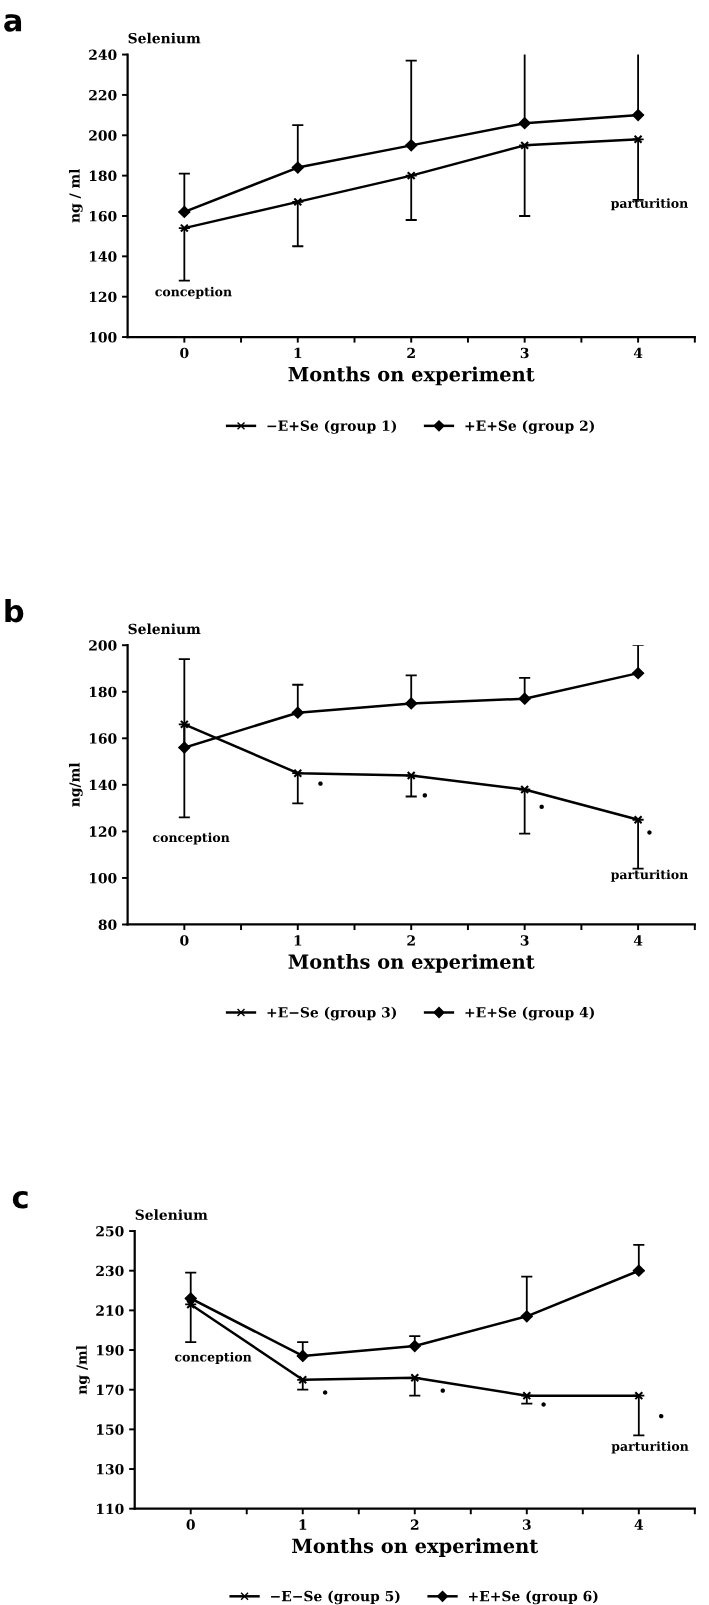 Image resolution: width=709 pixels, height=1605 pixels. What do you see at coordinates (332, 427) in the screenshot?
I see `legend-label: −E+Se (group 1)` at bounding box center [332, 427].